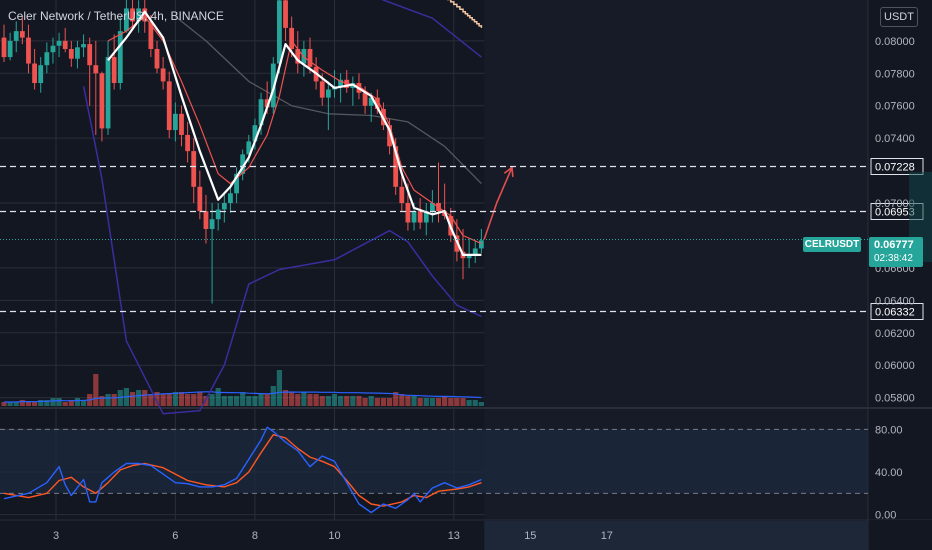  What do you see at coordinates (894, 245) in the screenshot?
I see `last-price-value: 0.06777` at bounding box center [894, 245].